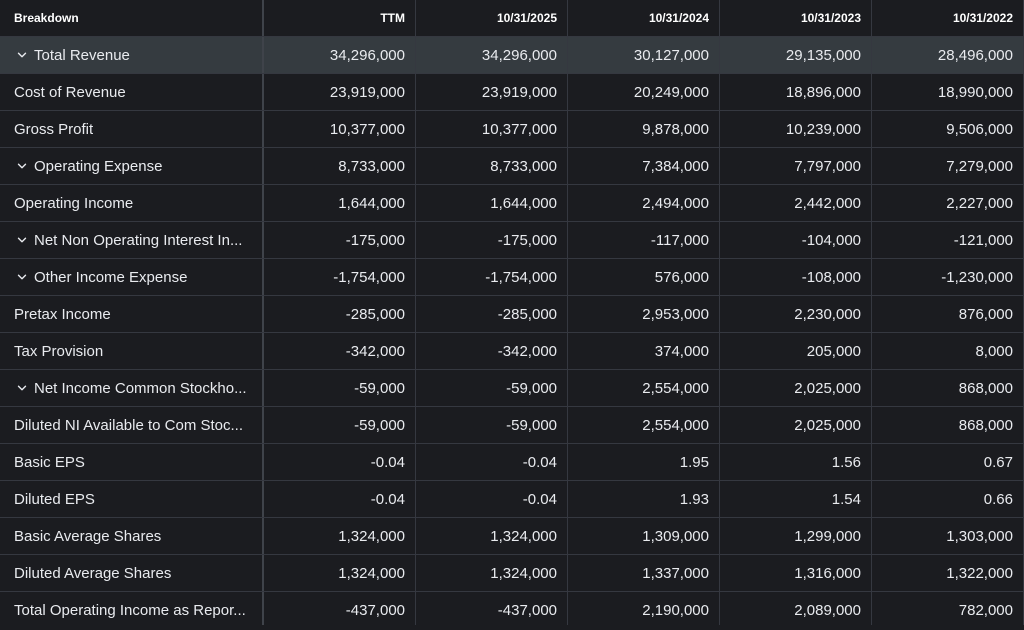 The image size is (1024, 630). Describe the element at coordinates (53, 129) in the screenshot. I see `row-label-wrap: Gross Profit` at that location.